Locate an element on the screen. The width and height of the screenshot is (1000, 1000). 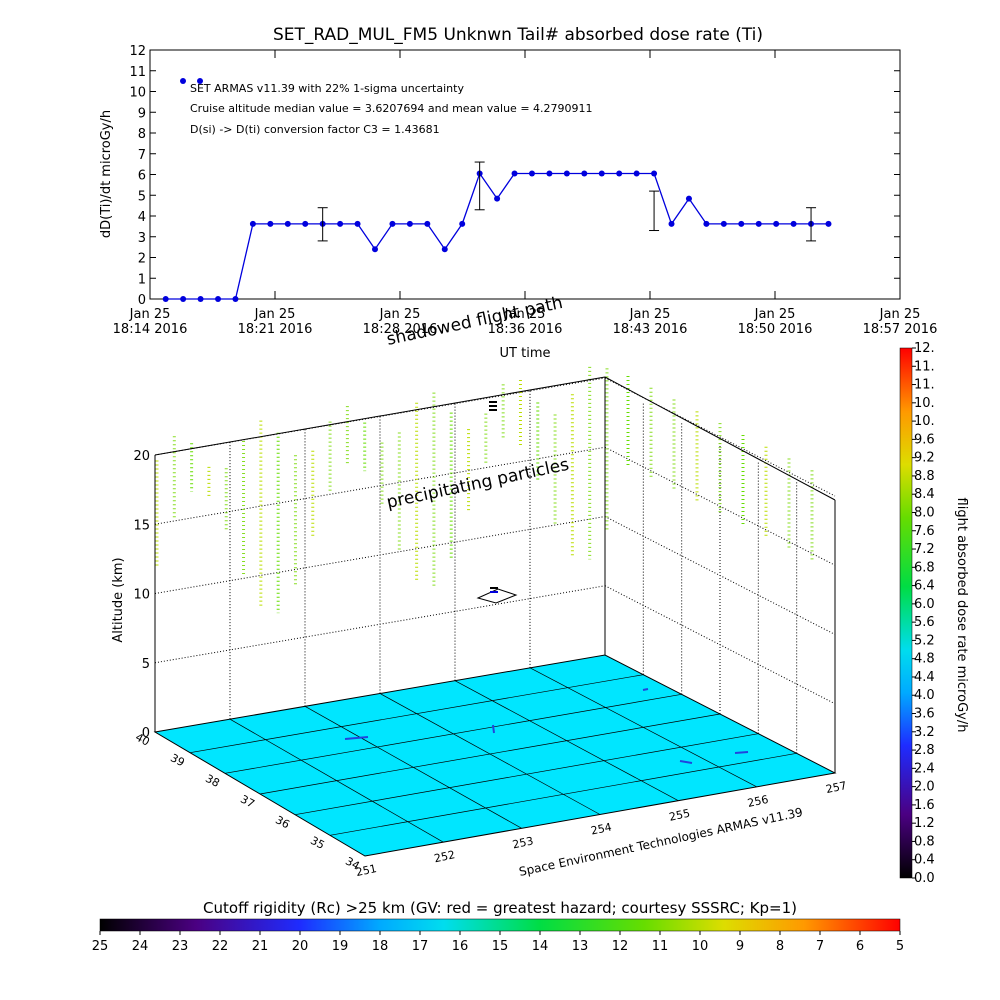
legend-marker-b is located at coordinates (200, 81).